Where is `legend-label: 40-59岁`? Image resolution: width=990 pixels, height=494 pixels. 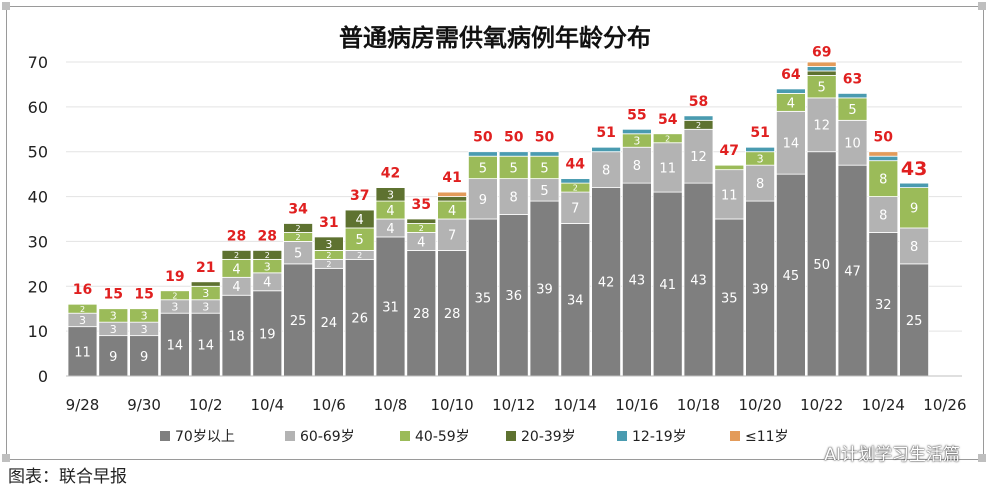
legend-label: 40-59岁 is located at coordinates (442, 437).